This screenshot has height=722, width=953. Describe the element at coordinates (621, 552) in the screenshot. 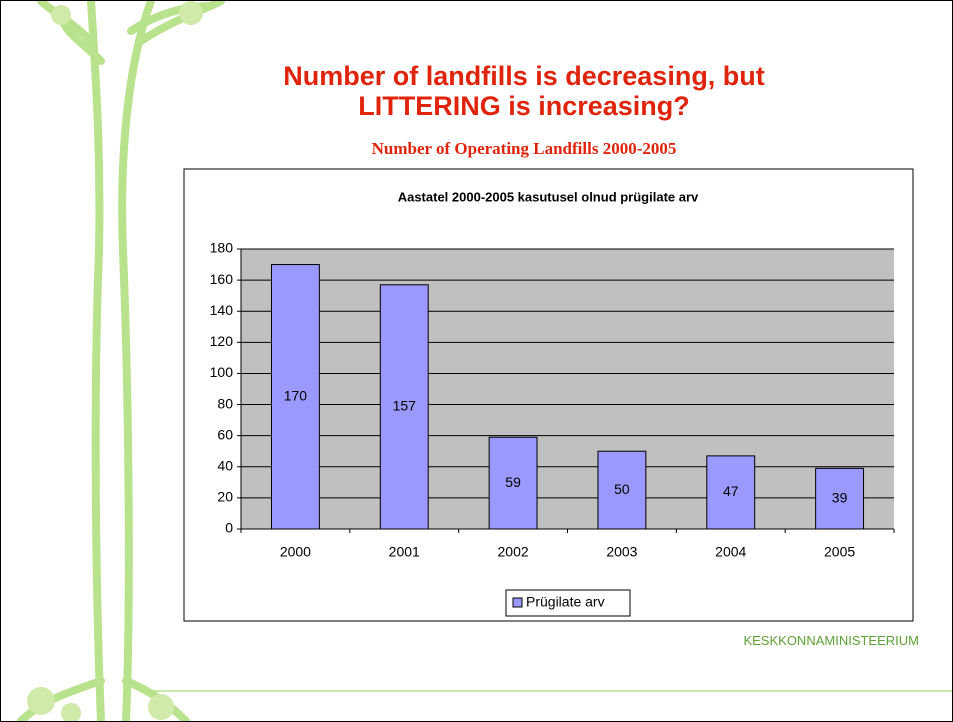

I see `x-tick-label: 2003` at that location.